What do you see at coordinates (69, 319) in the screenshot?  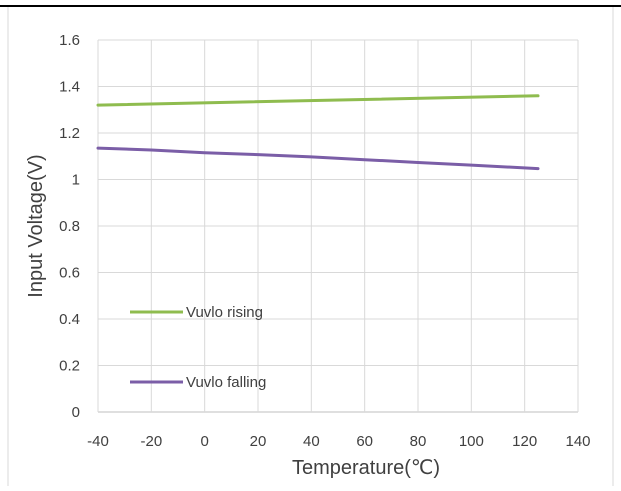 I see `y-tick-label: 0.4` at bounding box center [69, 319].